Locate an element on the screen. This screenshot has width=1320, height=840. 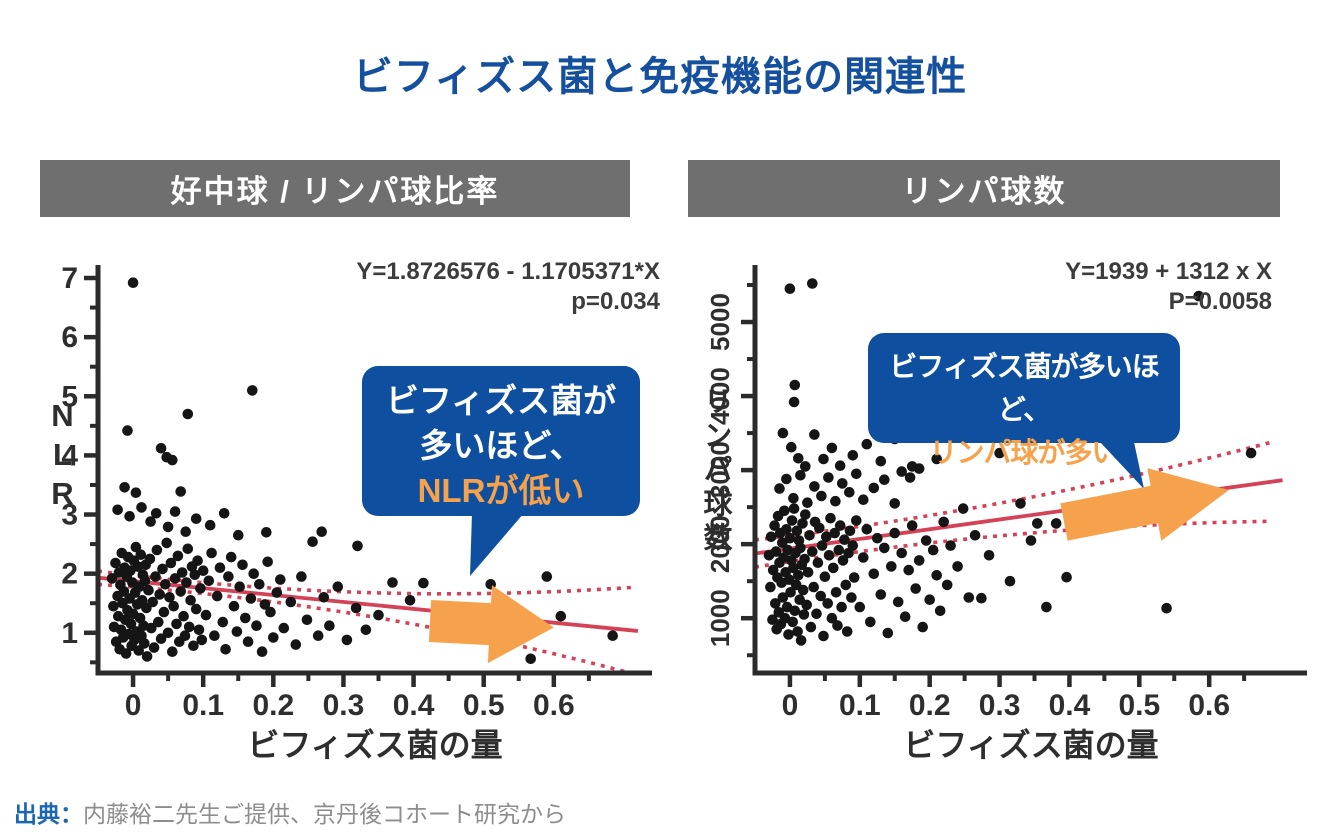
callout-text: ビフィズス菌が is located at coordinates (501, 400).